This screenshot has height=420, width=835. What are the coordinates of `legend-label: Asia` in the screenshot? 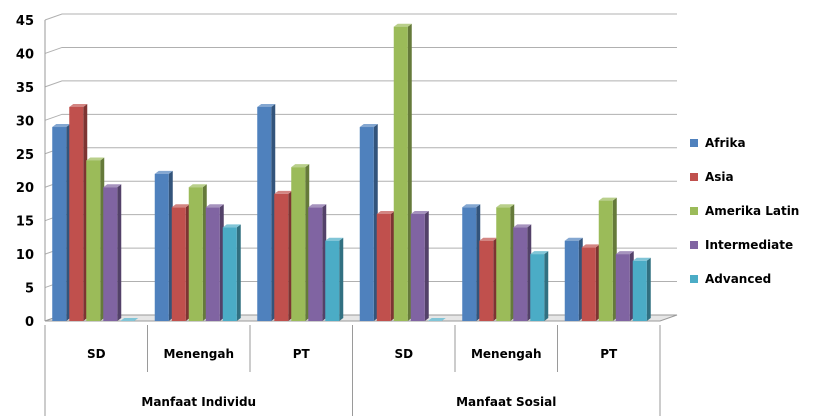 It's located at (719, 177).